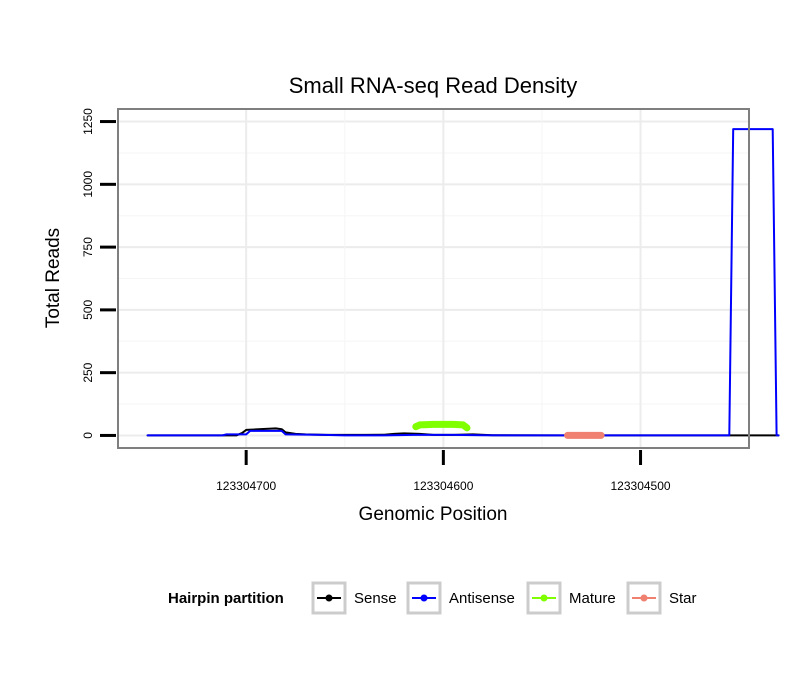 The height and width of the screenshot is (690, 810). What do you see at coordinates (482, 598) in the screenshot?
I see `legend-label: Antisense` at bounding box center [482, 598].